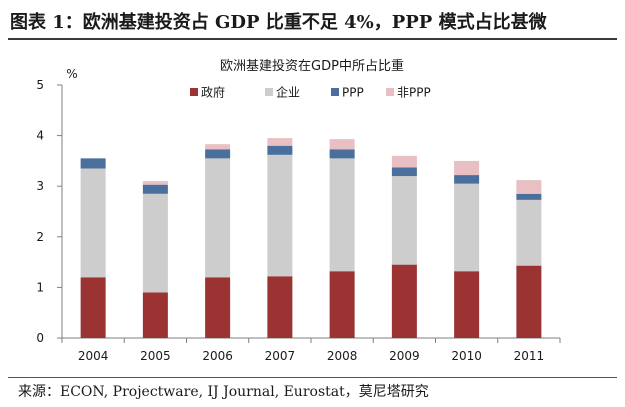  What do you see at coordinates (278, 22) in the screenshot?
I see `figure-heading: 图表 1：欧洲基建投资占 GDP 比重不足 4%，PPP 模式占比甚微` at bounding box center [278, 22].